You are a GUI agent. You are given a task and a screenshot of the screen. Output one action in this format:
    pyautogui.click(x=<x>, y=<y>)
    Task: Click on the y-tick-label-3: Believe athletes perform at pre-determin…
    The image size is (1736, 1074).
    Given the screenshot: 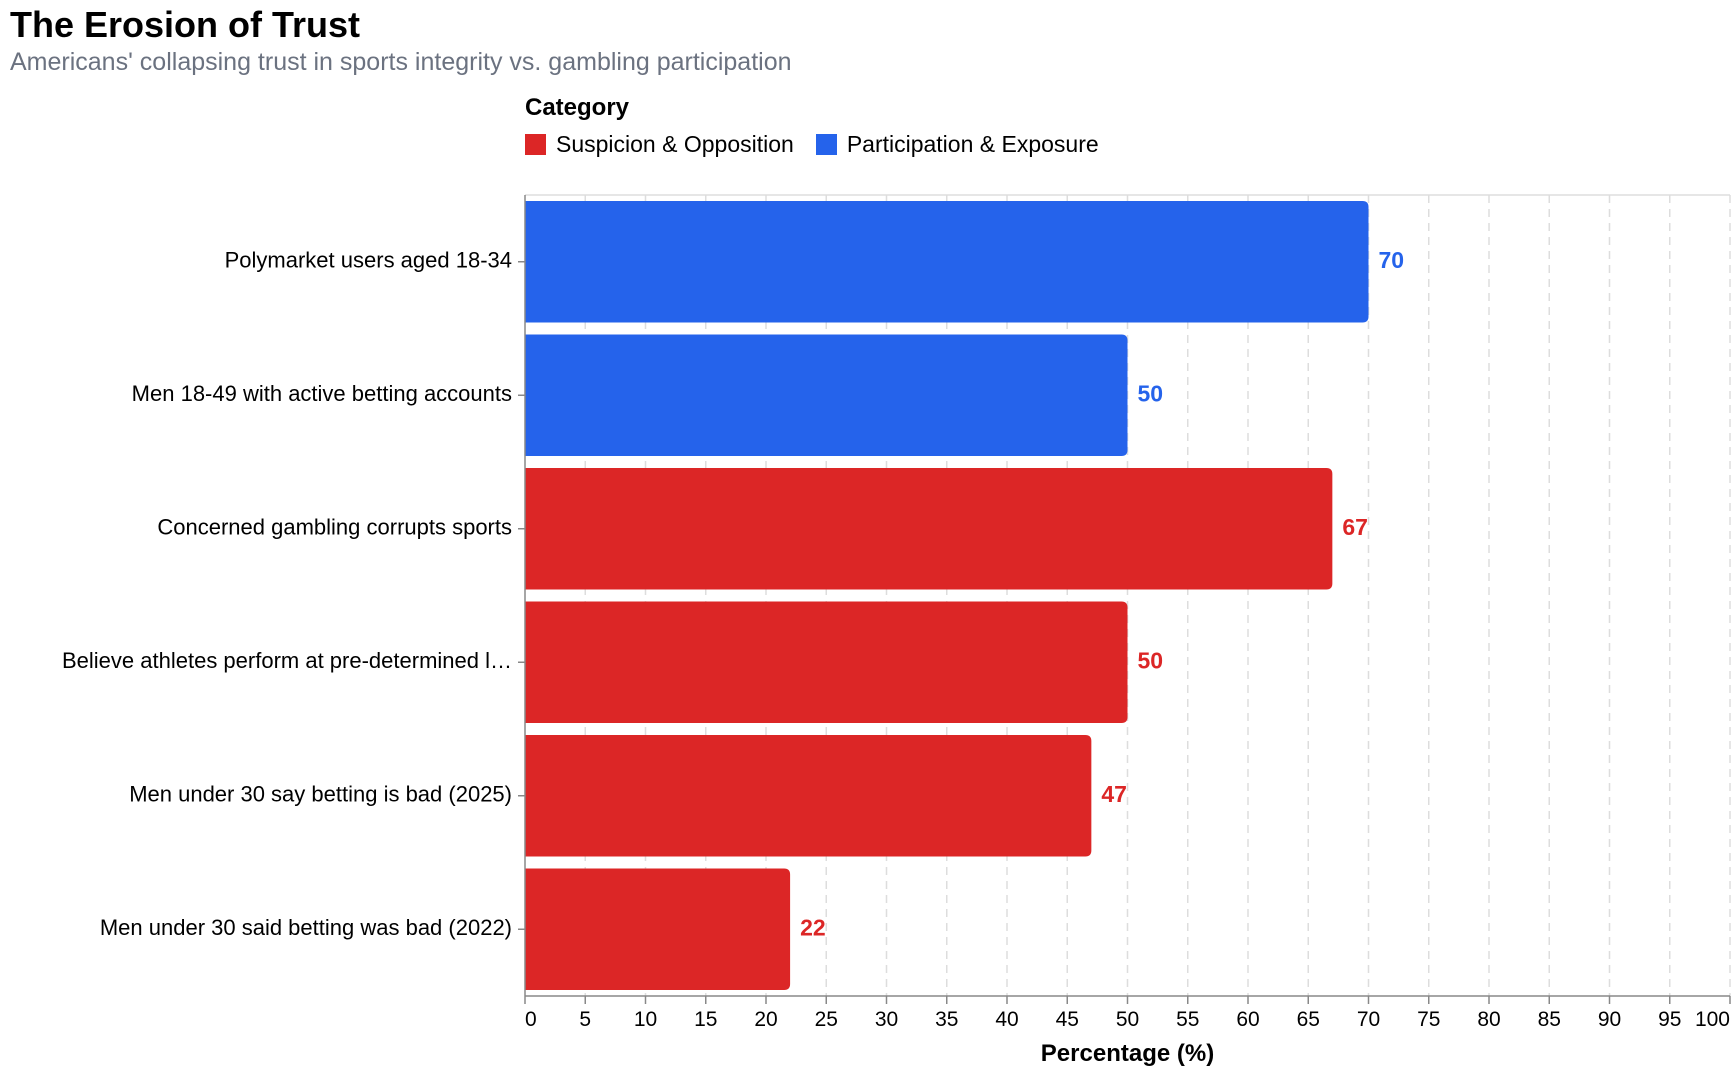 What is the action you would take?
    pyautogui.click(x=287, y=660)
    